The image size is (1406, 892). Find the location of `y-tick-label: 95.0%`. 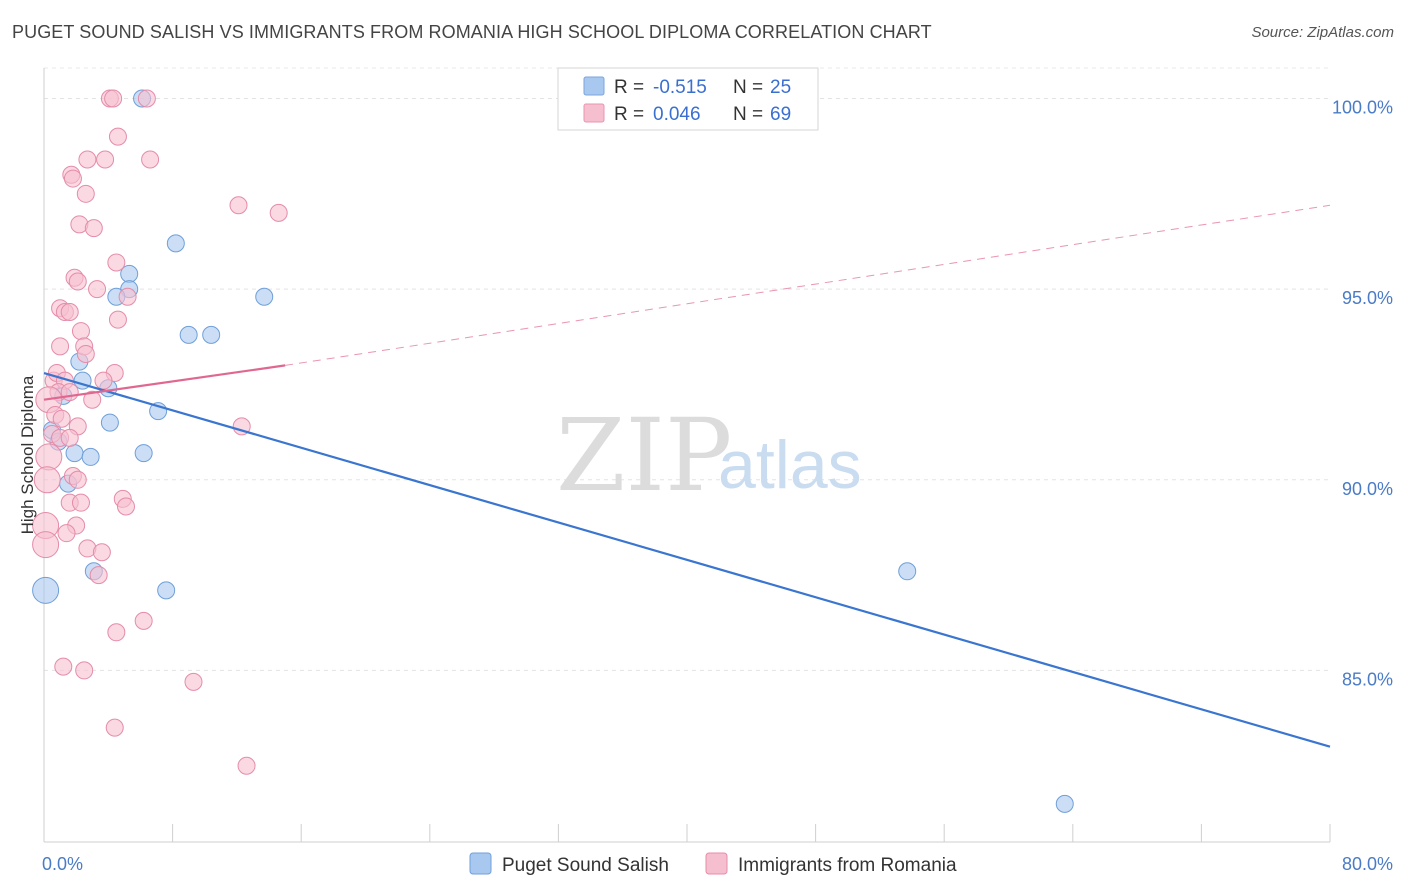

y-tick-label: 95.0% is located at coordinates (1367, 298).